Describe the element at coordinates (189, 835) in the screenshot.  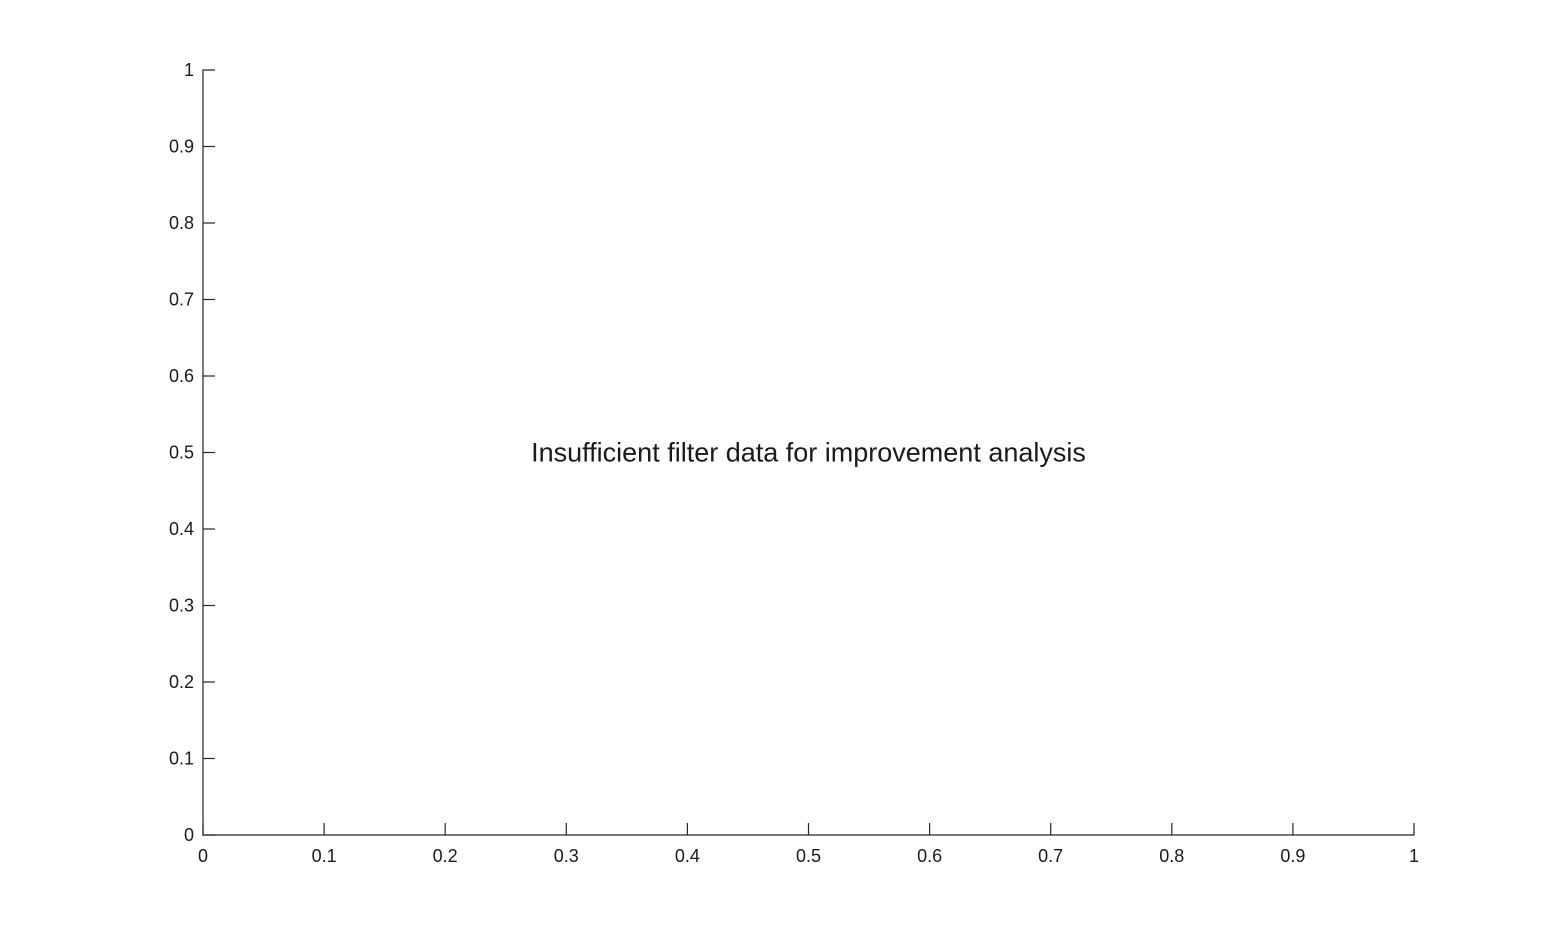
I see `y-tick-label: 0` at that location.